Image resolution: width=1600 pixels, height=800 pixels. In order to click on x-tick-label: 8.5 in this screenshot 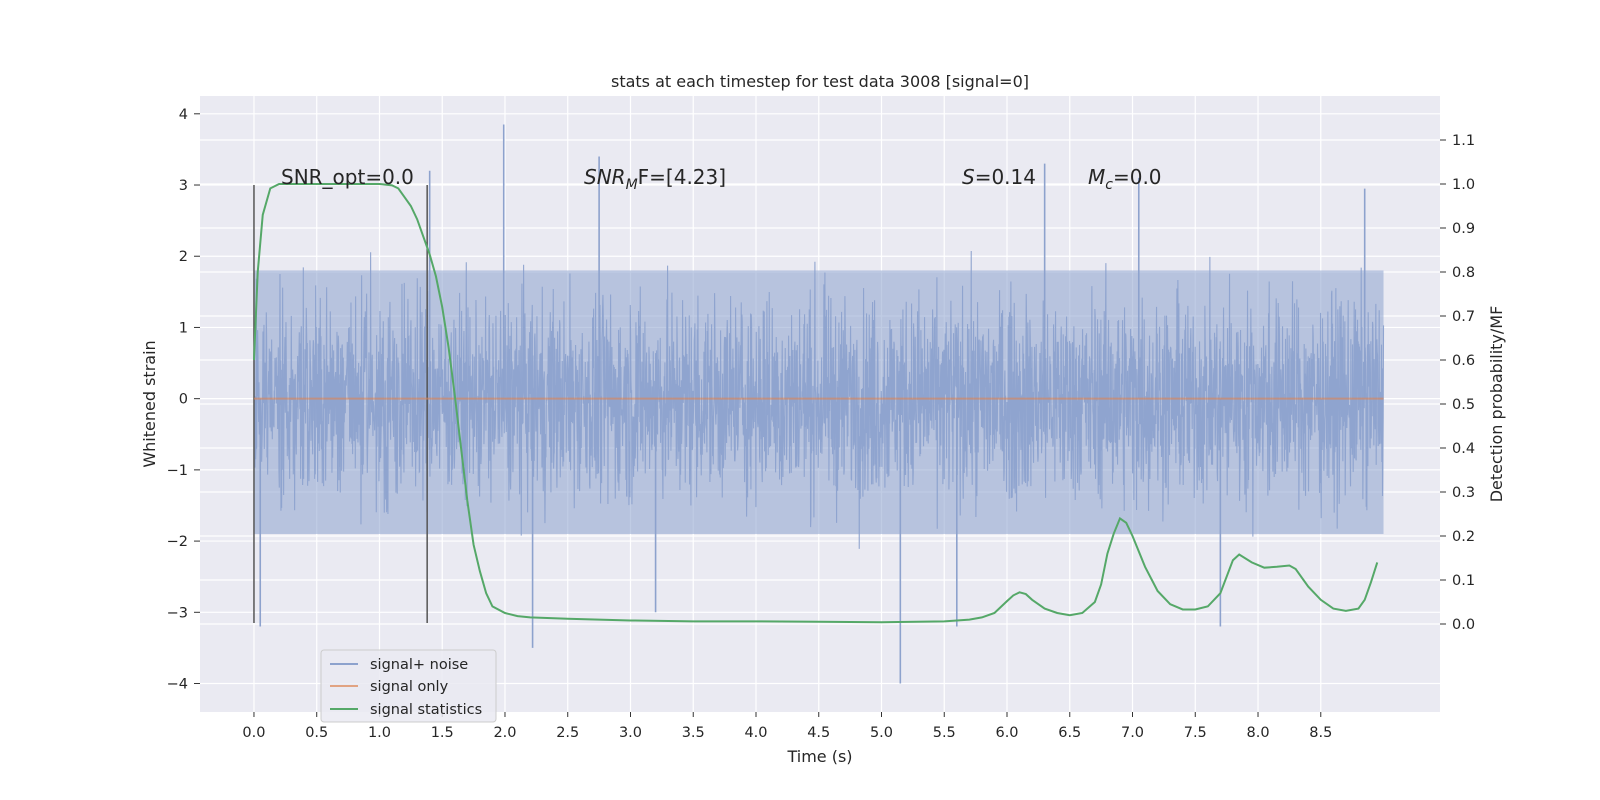, I will do `click(1320, 733)`.